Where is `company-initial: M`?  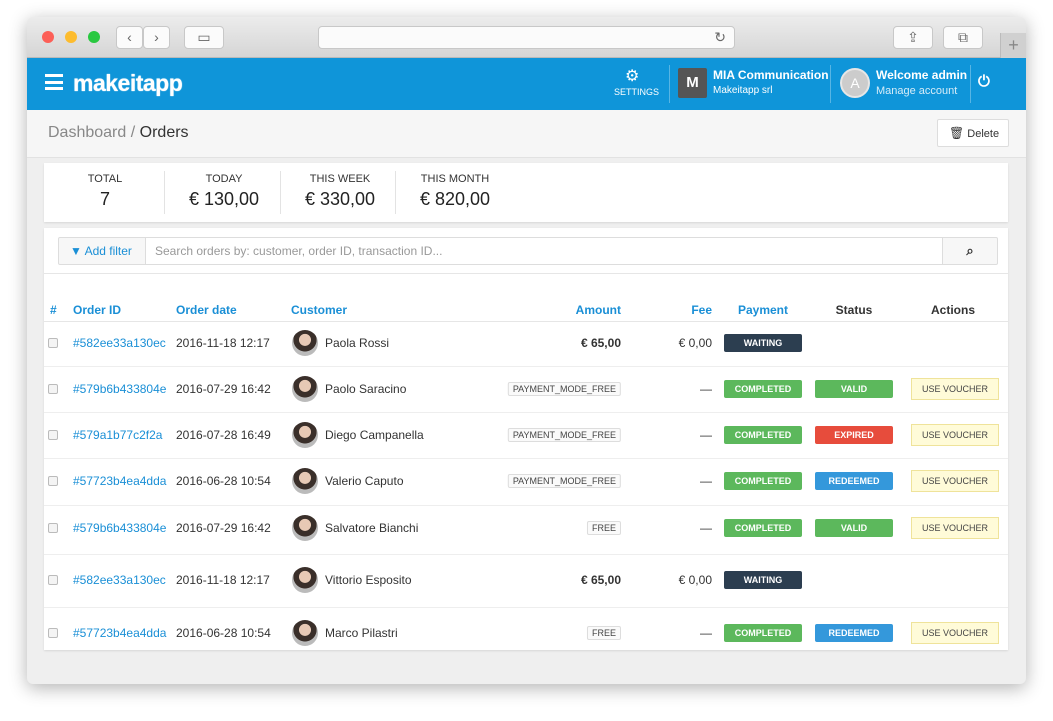 company-initial: M is located at coordinates (692, 83).